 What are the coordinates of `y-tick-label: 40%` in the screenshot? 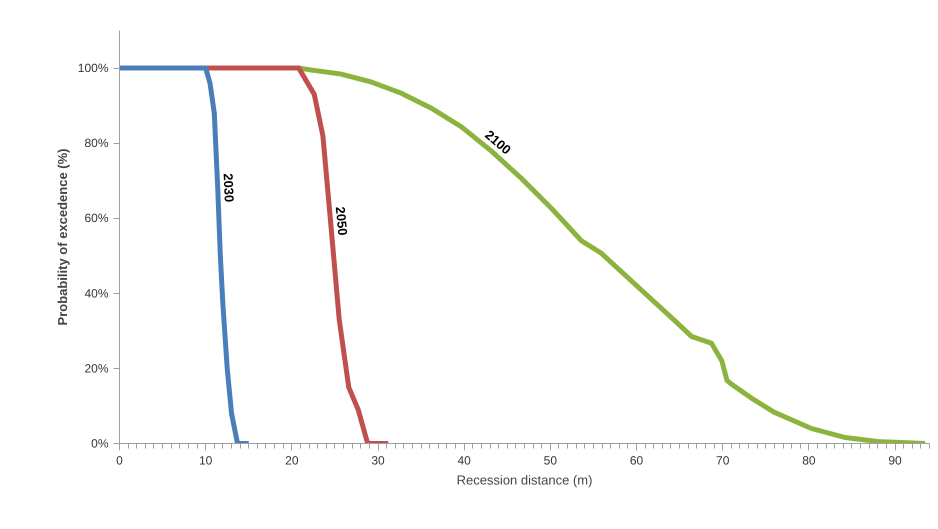 It's located at (96, 293).